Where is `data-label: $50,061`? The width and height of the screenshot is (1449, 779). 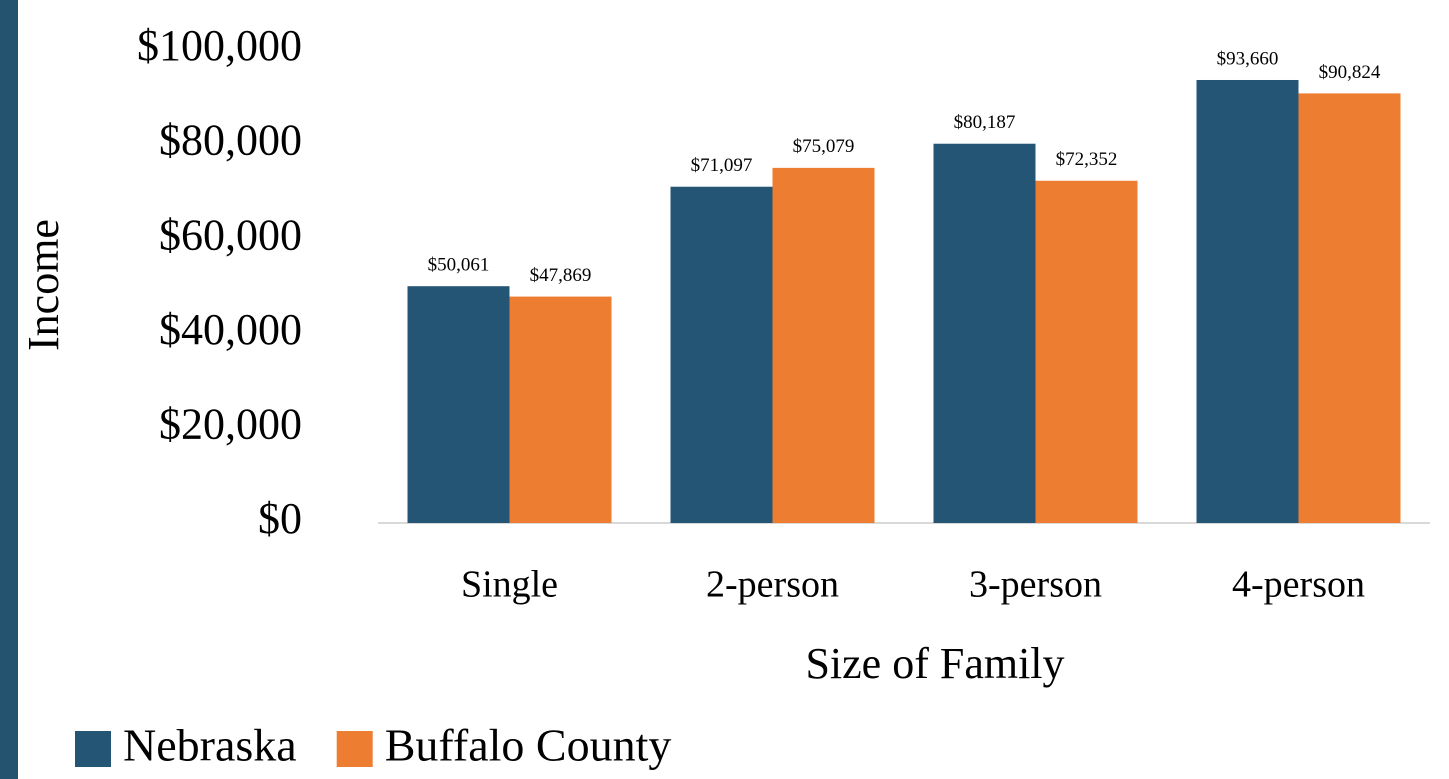 data-label: $50,061 is located at coordinates (459, 265).